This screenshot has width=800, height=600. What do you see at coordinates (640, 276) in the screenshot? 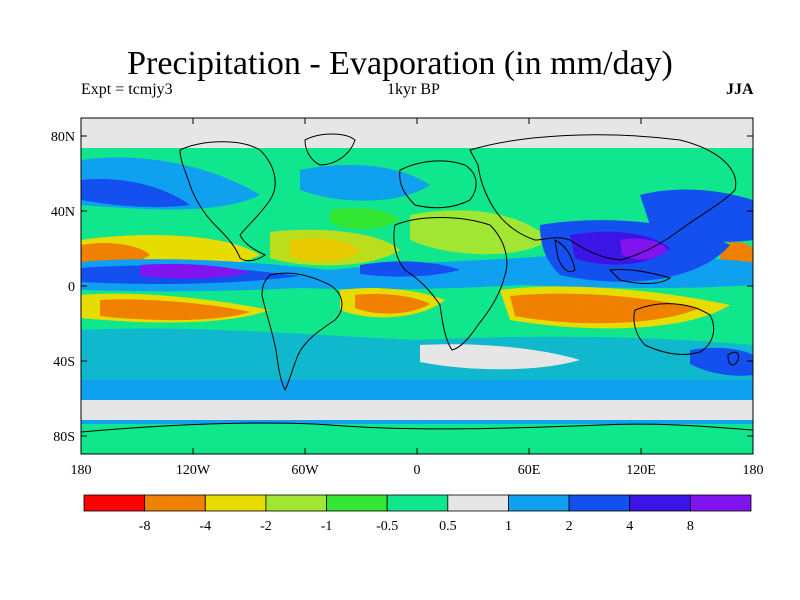
I see `coast-indonesia` at bounding box center [640, 276].